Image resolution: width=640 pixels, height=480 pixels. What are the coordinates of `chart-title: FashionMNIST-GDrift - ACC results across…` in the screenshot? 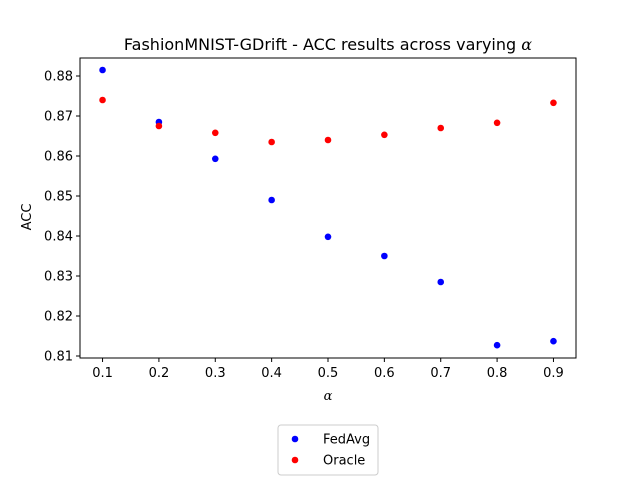 It's located at (328, 44).